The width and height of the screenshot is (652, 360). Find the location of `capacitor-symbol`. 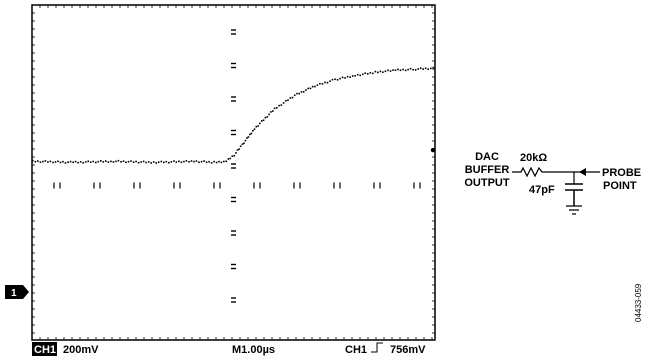

capacitor-symbol is located at coordinates (574, 194).